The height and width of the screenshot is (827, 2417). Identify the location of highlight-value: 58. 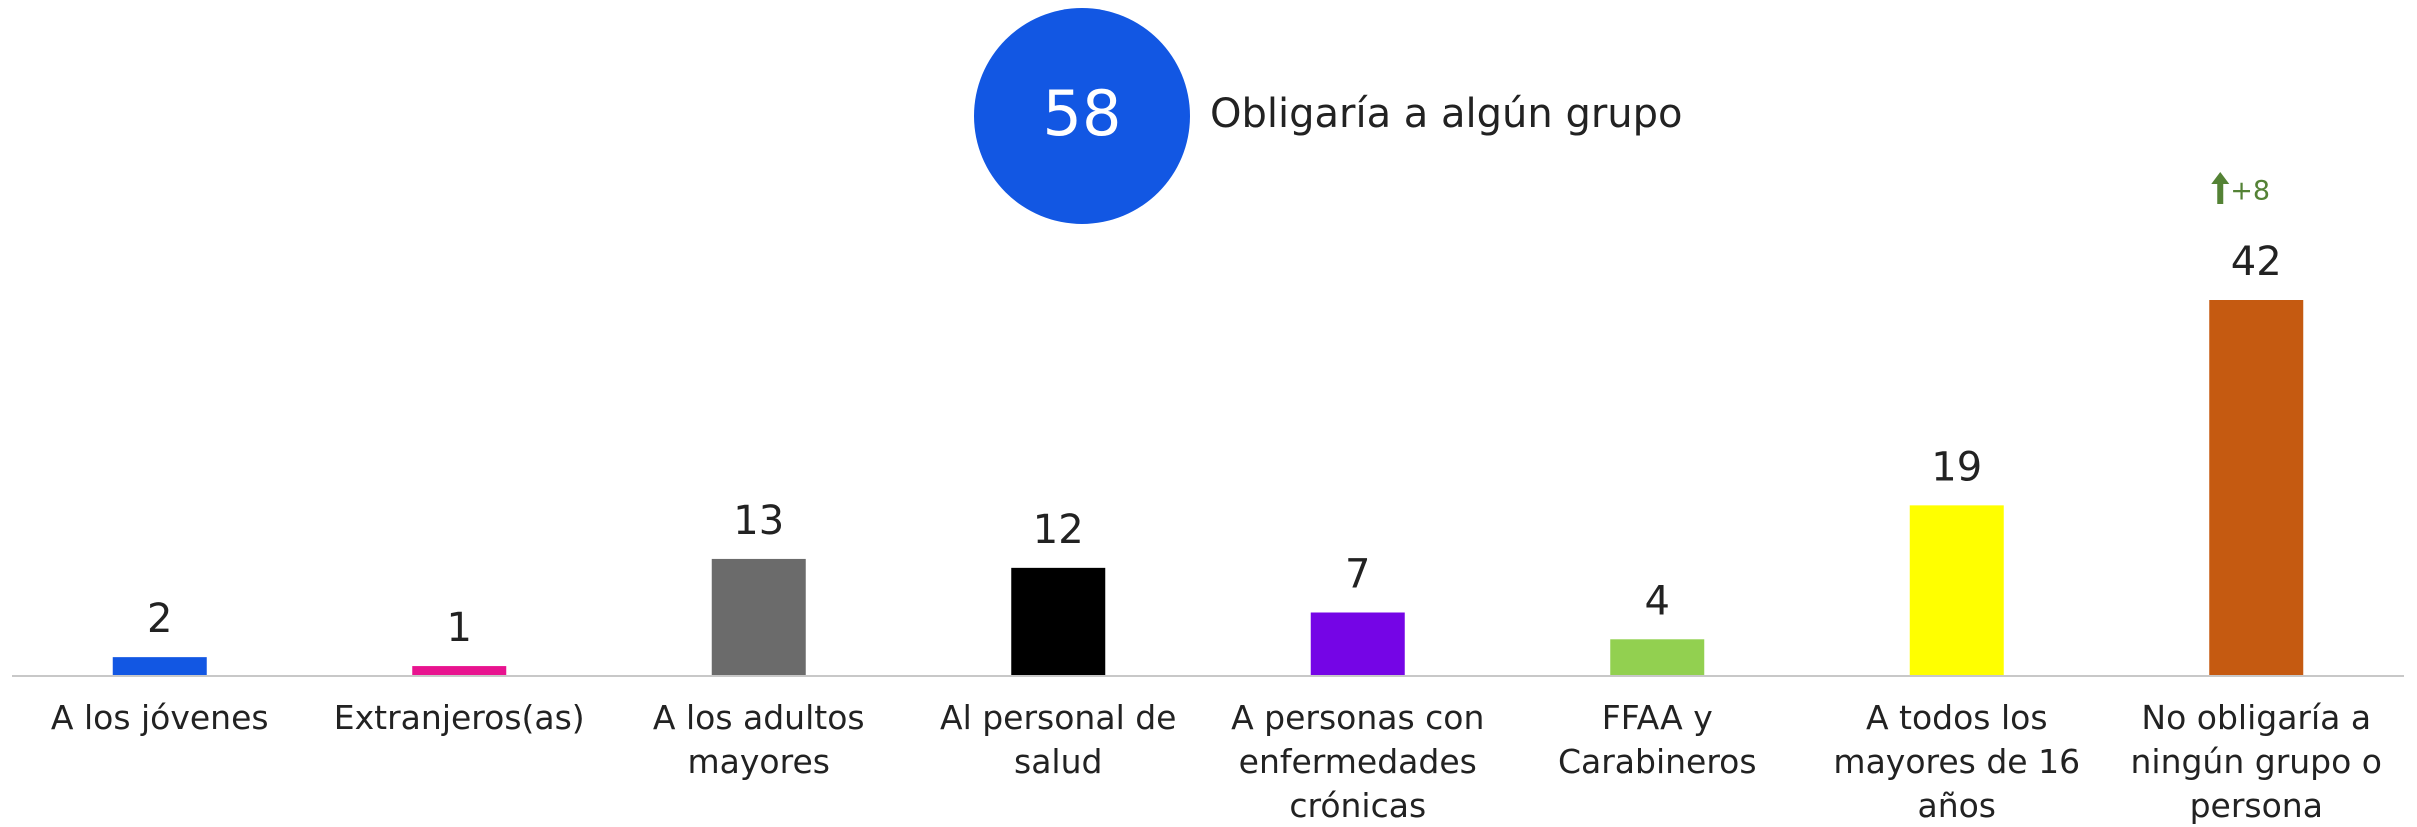
(1082, 113).